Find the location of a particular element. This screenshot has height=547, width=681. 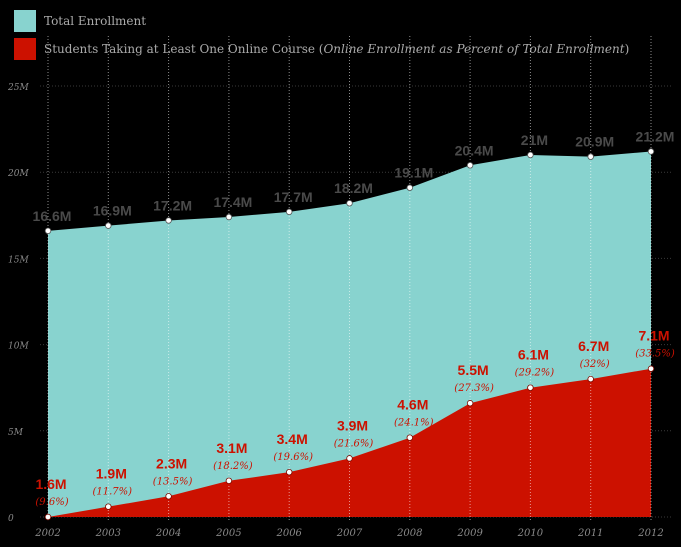

online-value-label: 1.9M is located at coordinates (111, 474).